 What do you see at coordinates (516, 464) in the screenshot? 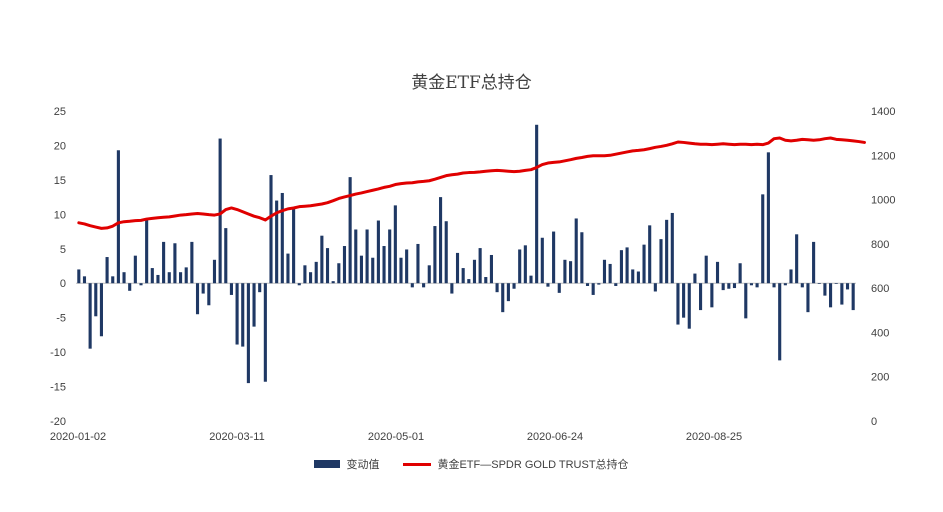
I see `legend-item-line: 黄金ETF—SPDR GOLD TRUST总持仓` at bounding box center [516, 464].